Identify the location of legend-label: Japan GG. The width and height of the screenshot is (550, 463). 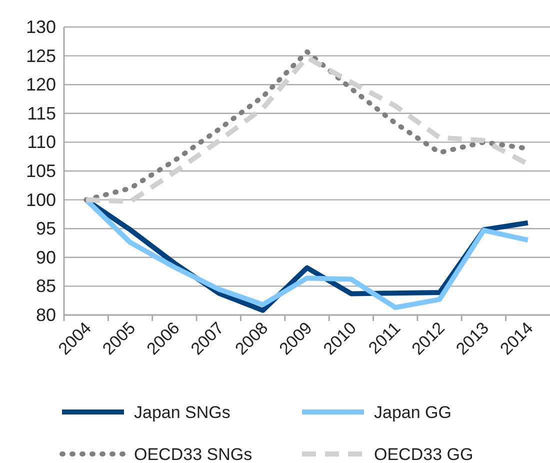
(413, 412).